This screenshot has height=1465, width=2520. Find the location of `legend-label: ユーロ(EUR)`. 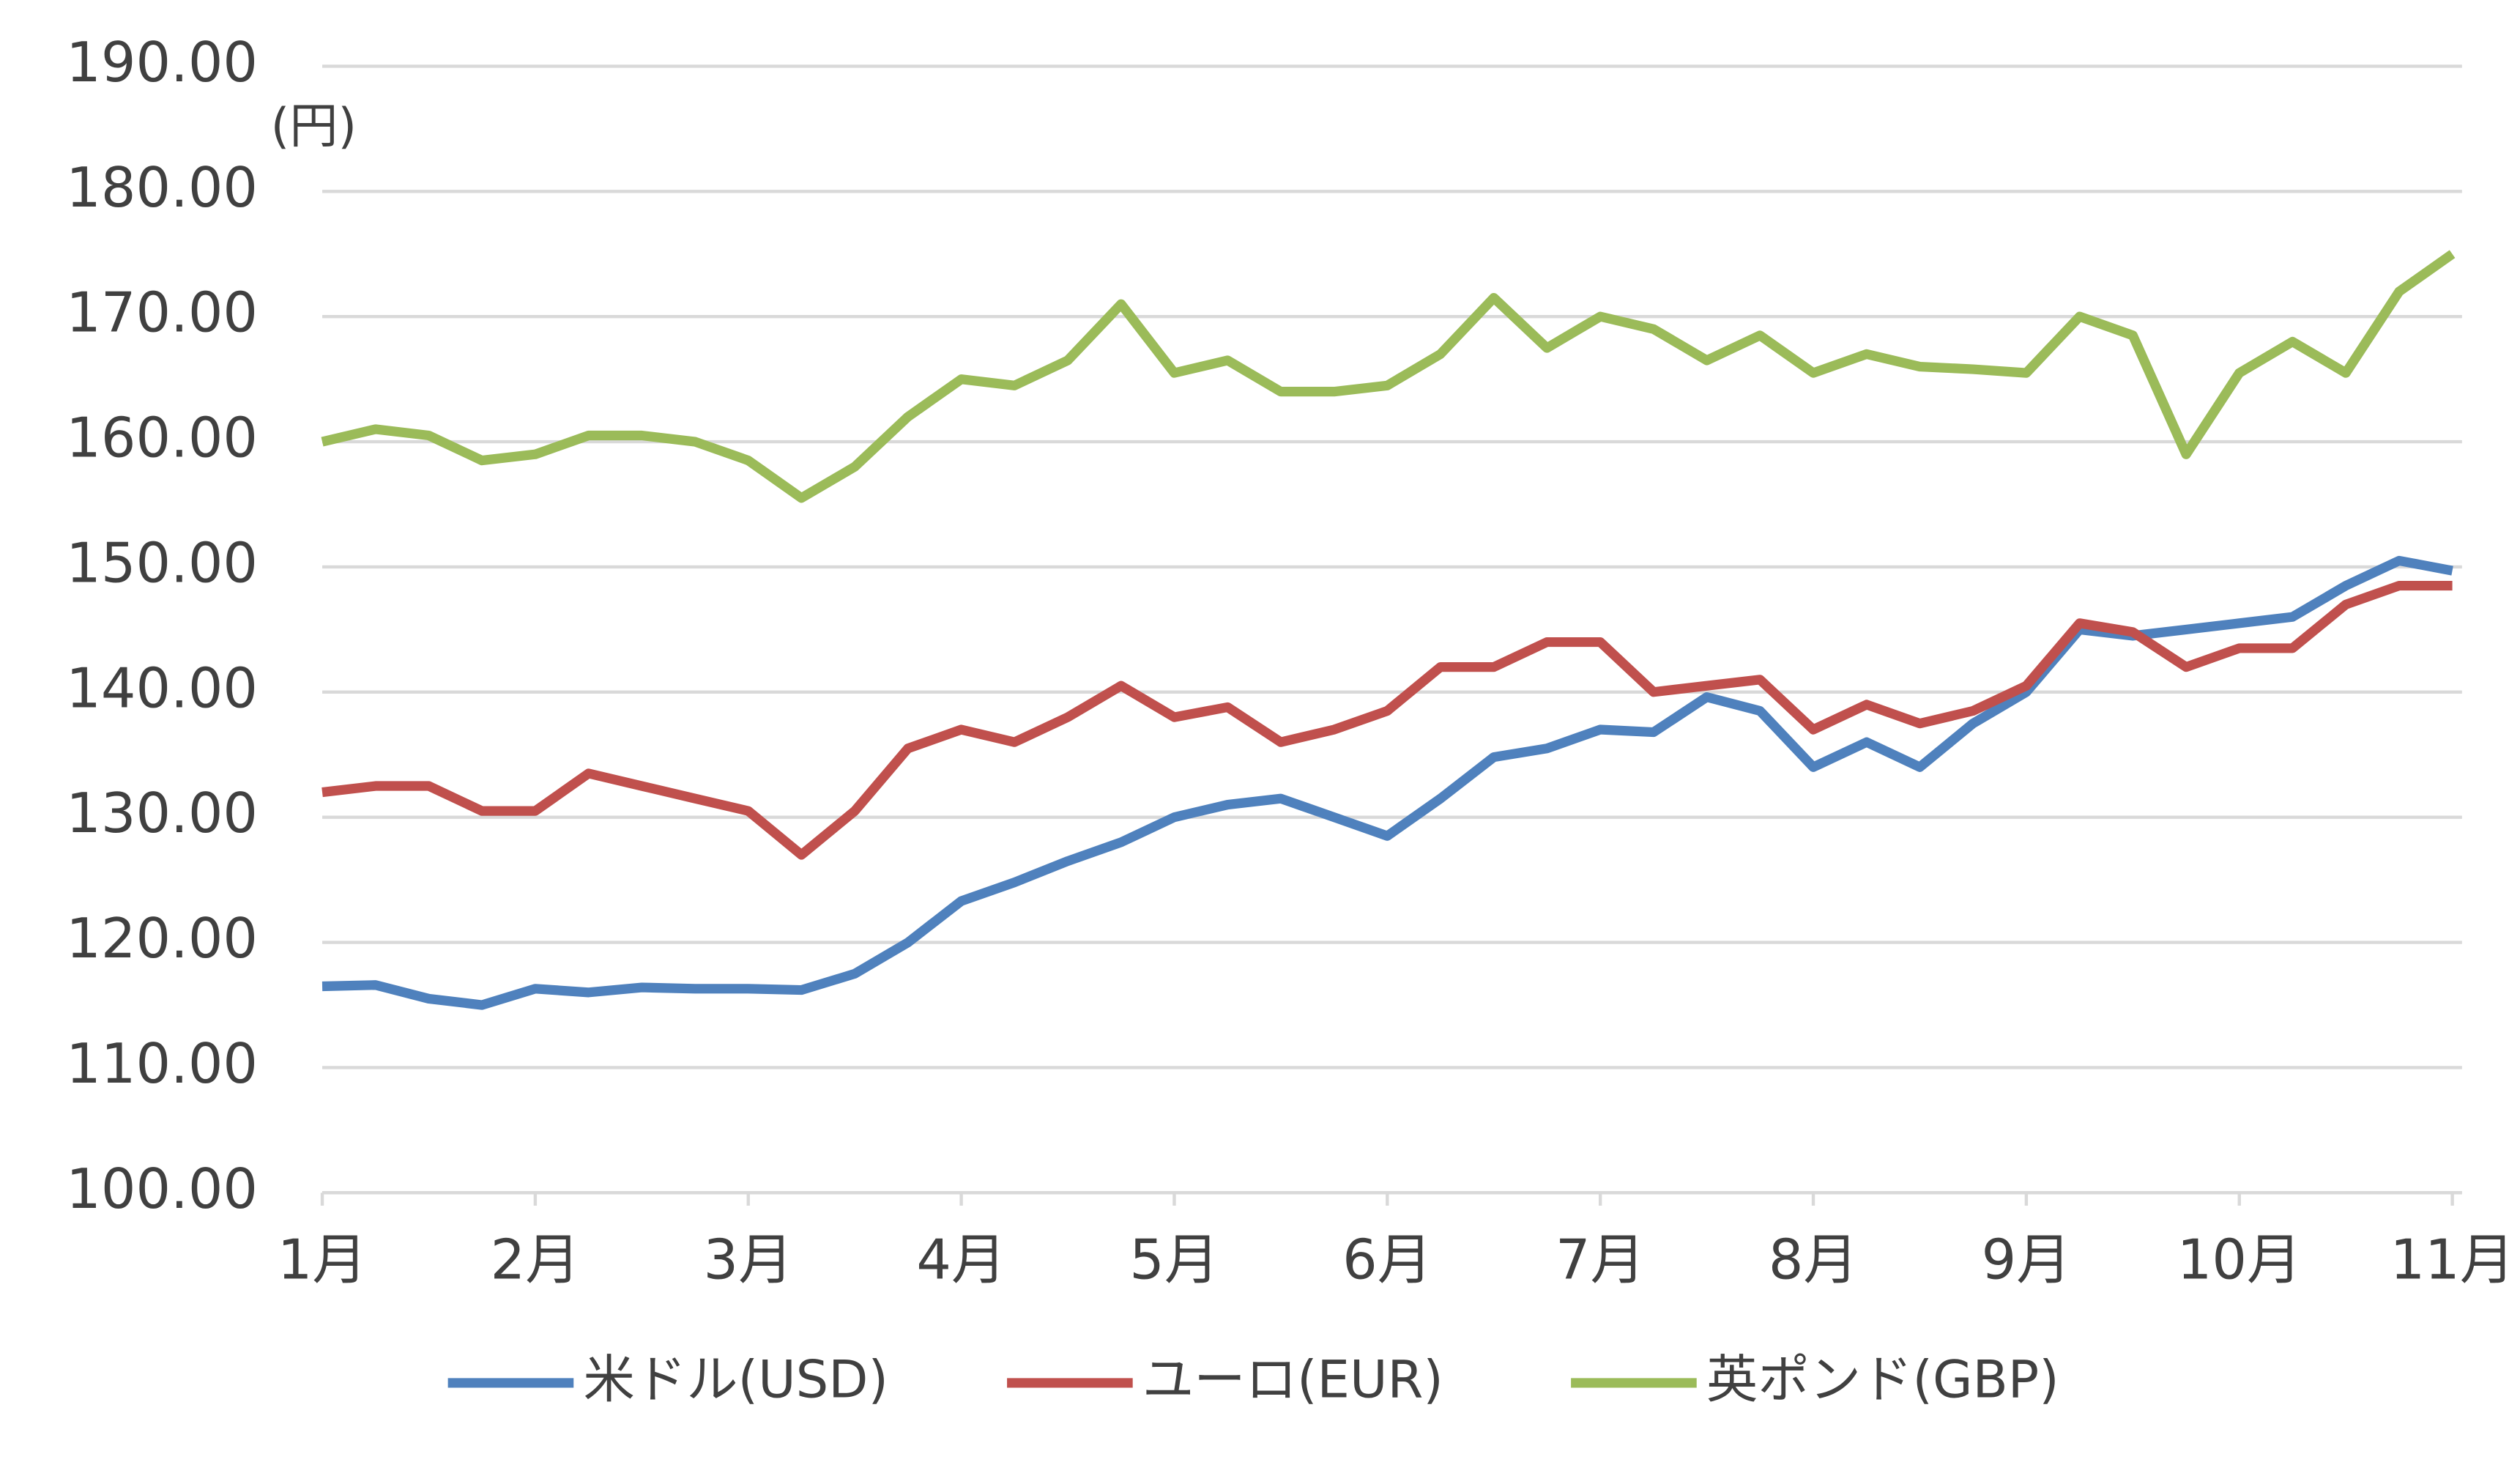

legend-label: ユーロ(EUR) is located at coordinates (1292, 1379).